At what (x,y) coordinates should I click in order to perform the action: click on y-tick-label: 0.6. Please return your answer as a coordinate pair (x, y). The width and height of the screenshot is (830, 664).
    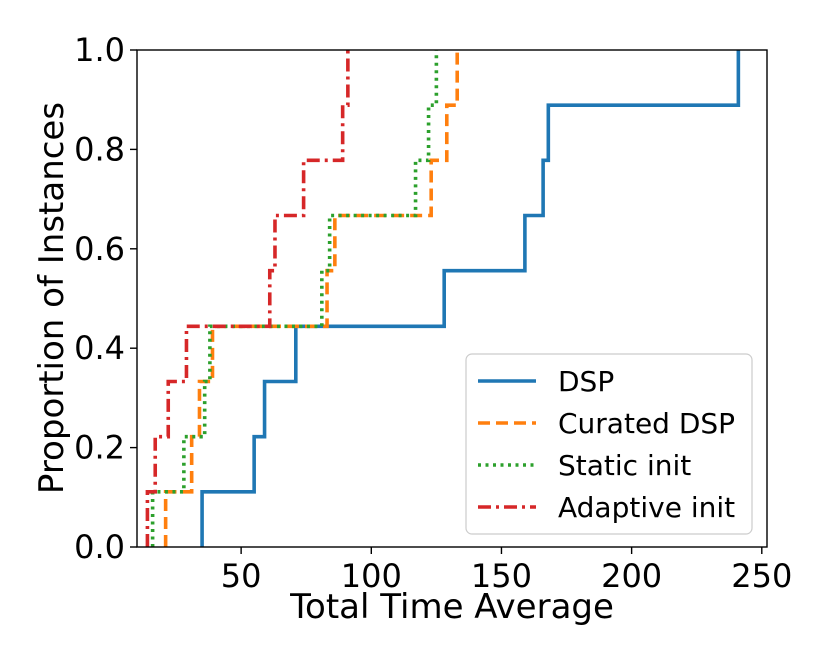
    Looking at the image, I should click on (99, 249).